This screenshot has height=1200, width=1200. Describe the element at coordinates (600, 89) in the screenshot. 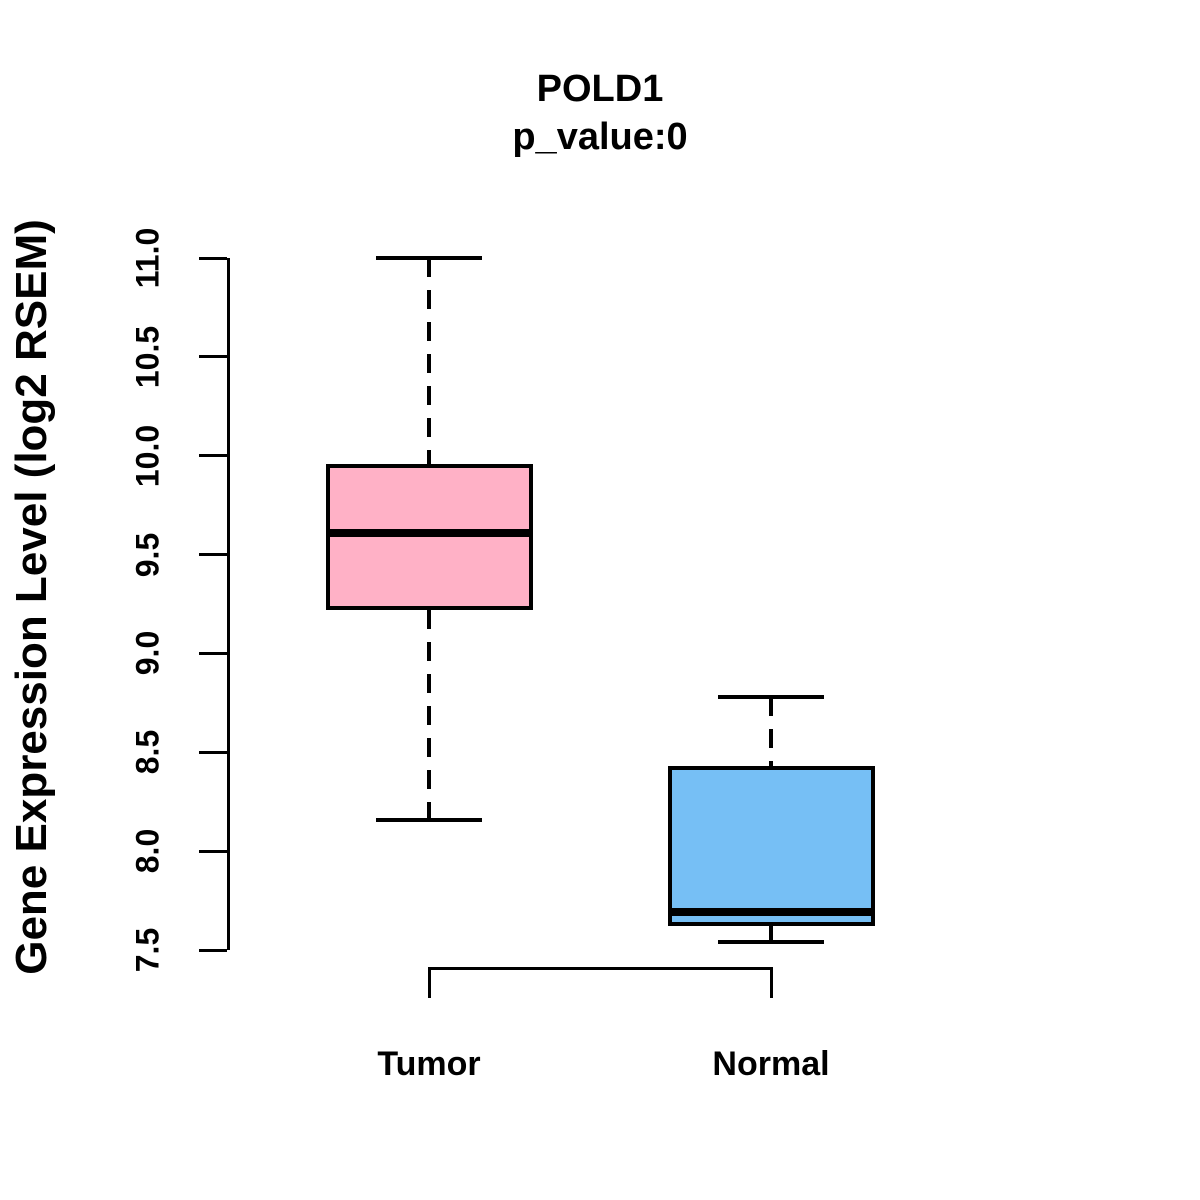

I see `chart-title: POLD1` at that location.